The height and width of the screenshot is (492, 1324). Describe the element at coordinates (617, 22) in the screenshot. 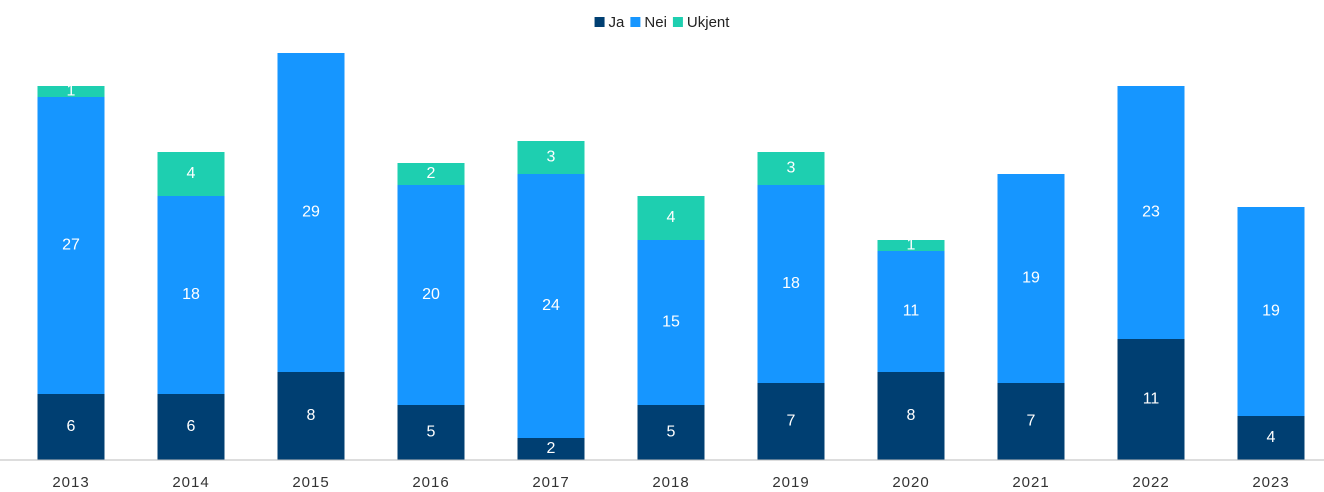

I see `legend-label: Ja` at that location.